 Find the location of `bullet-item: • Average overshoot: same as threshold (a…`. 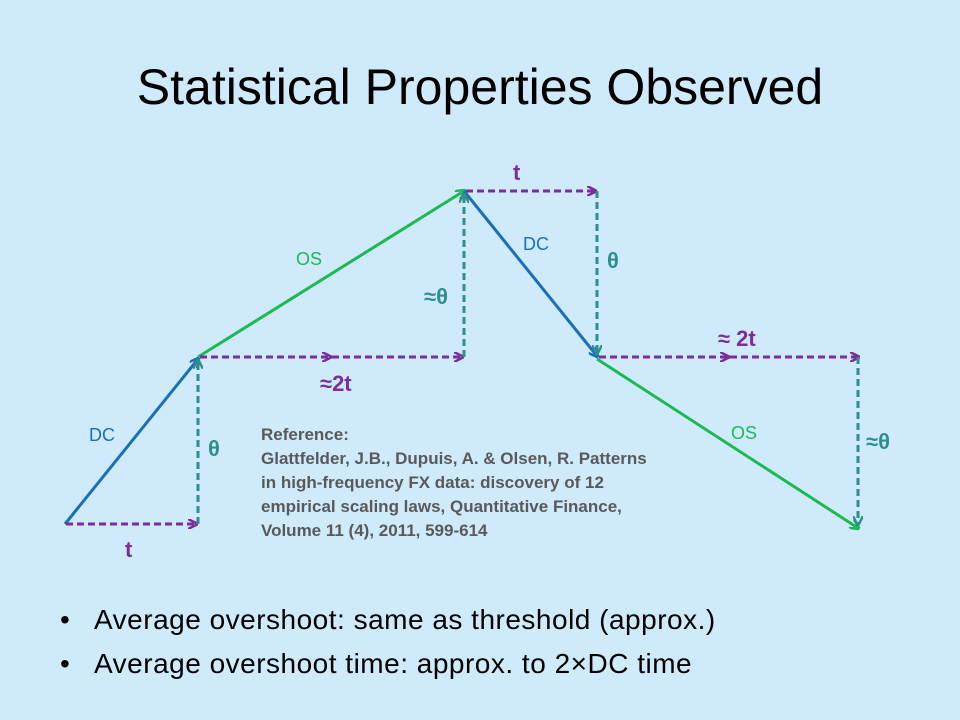

bullet-item: • Average overshoot: same as threshold (a… is located at coordinates (388, 620).